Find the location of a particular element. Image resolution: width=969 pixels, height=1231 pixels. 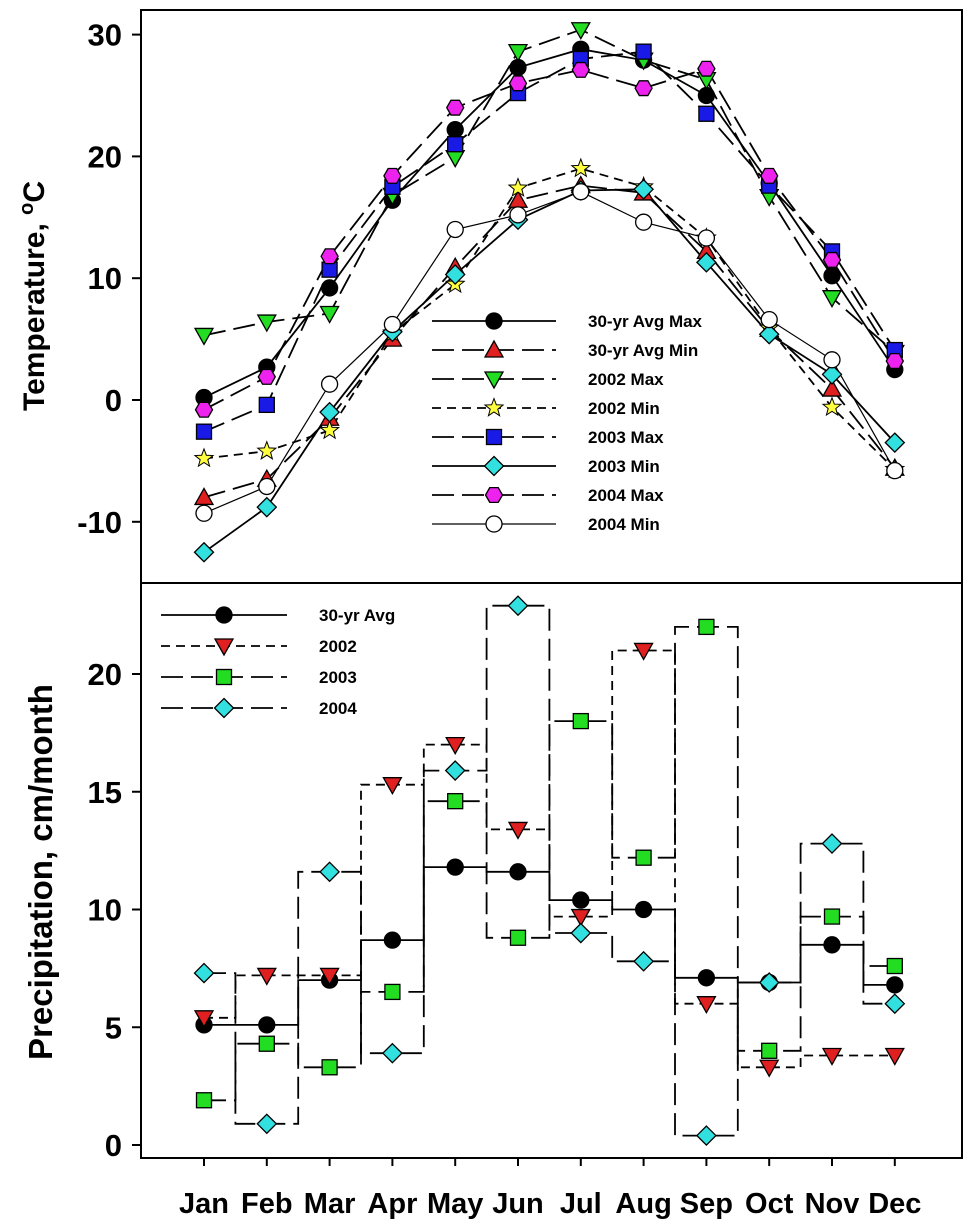

data-point-2004-min-jan is located at coordinates (204, 513).